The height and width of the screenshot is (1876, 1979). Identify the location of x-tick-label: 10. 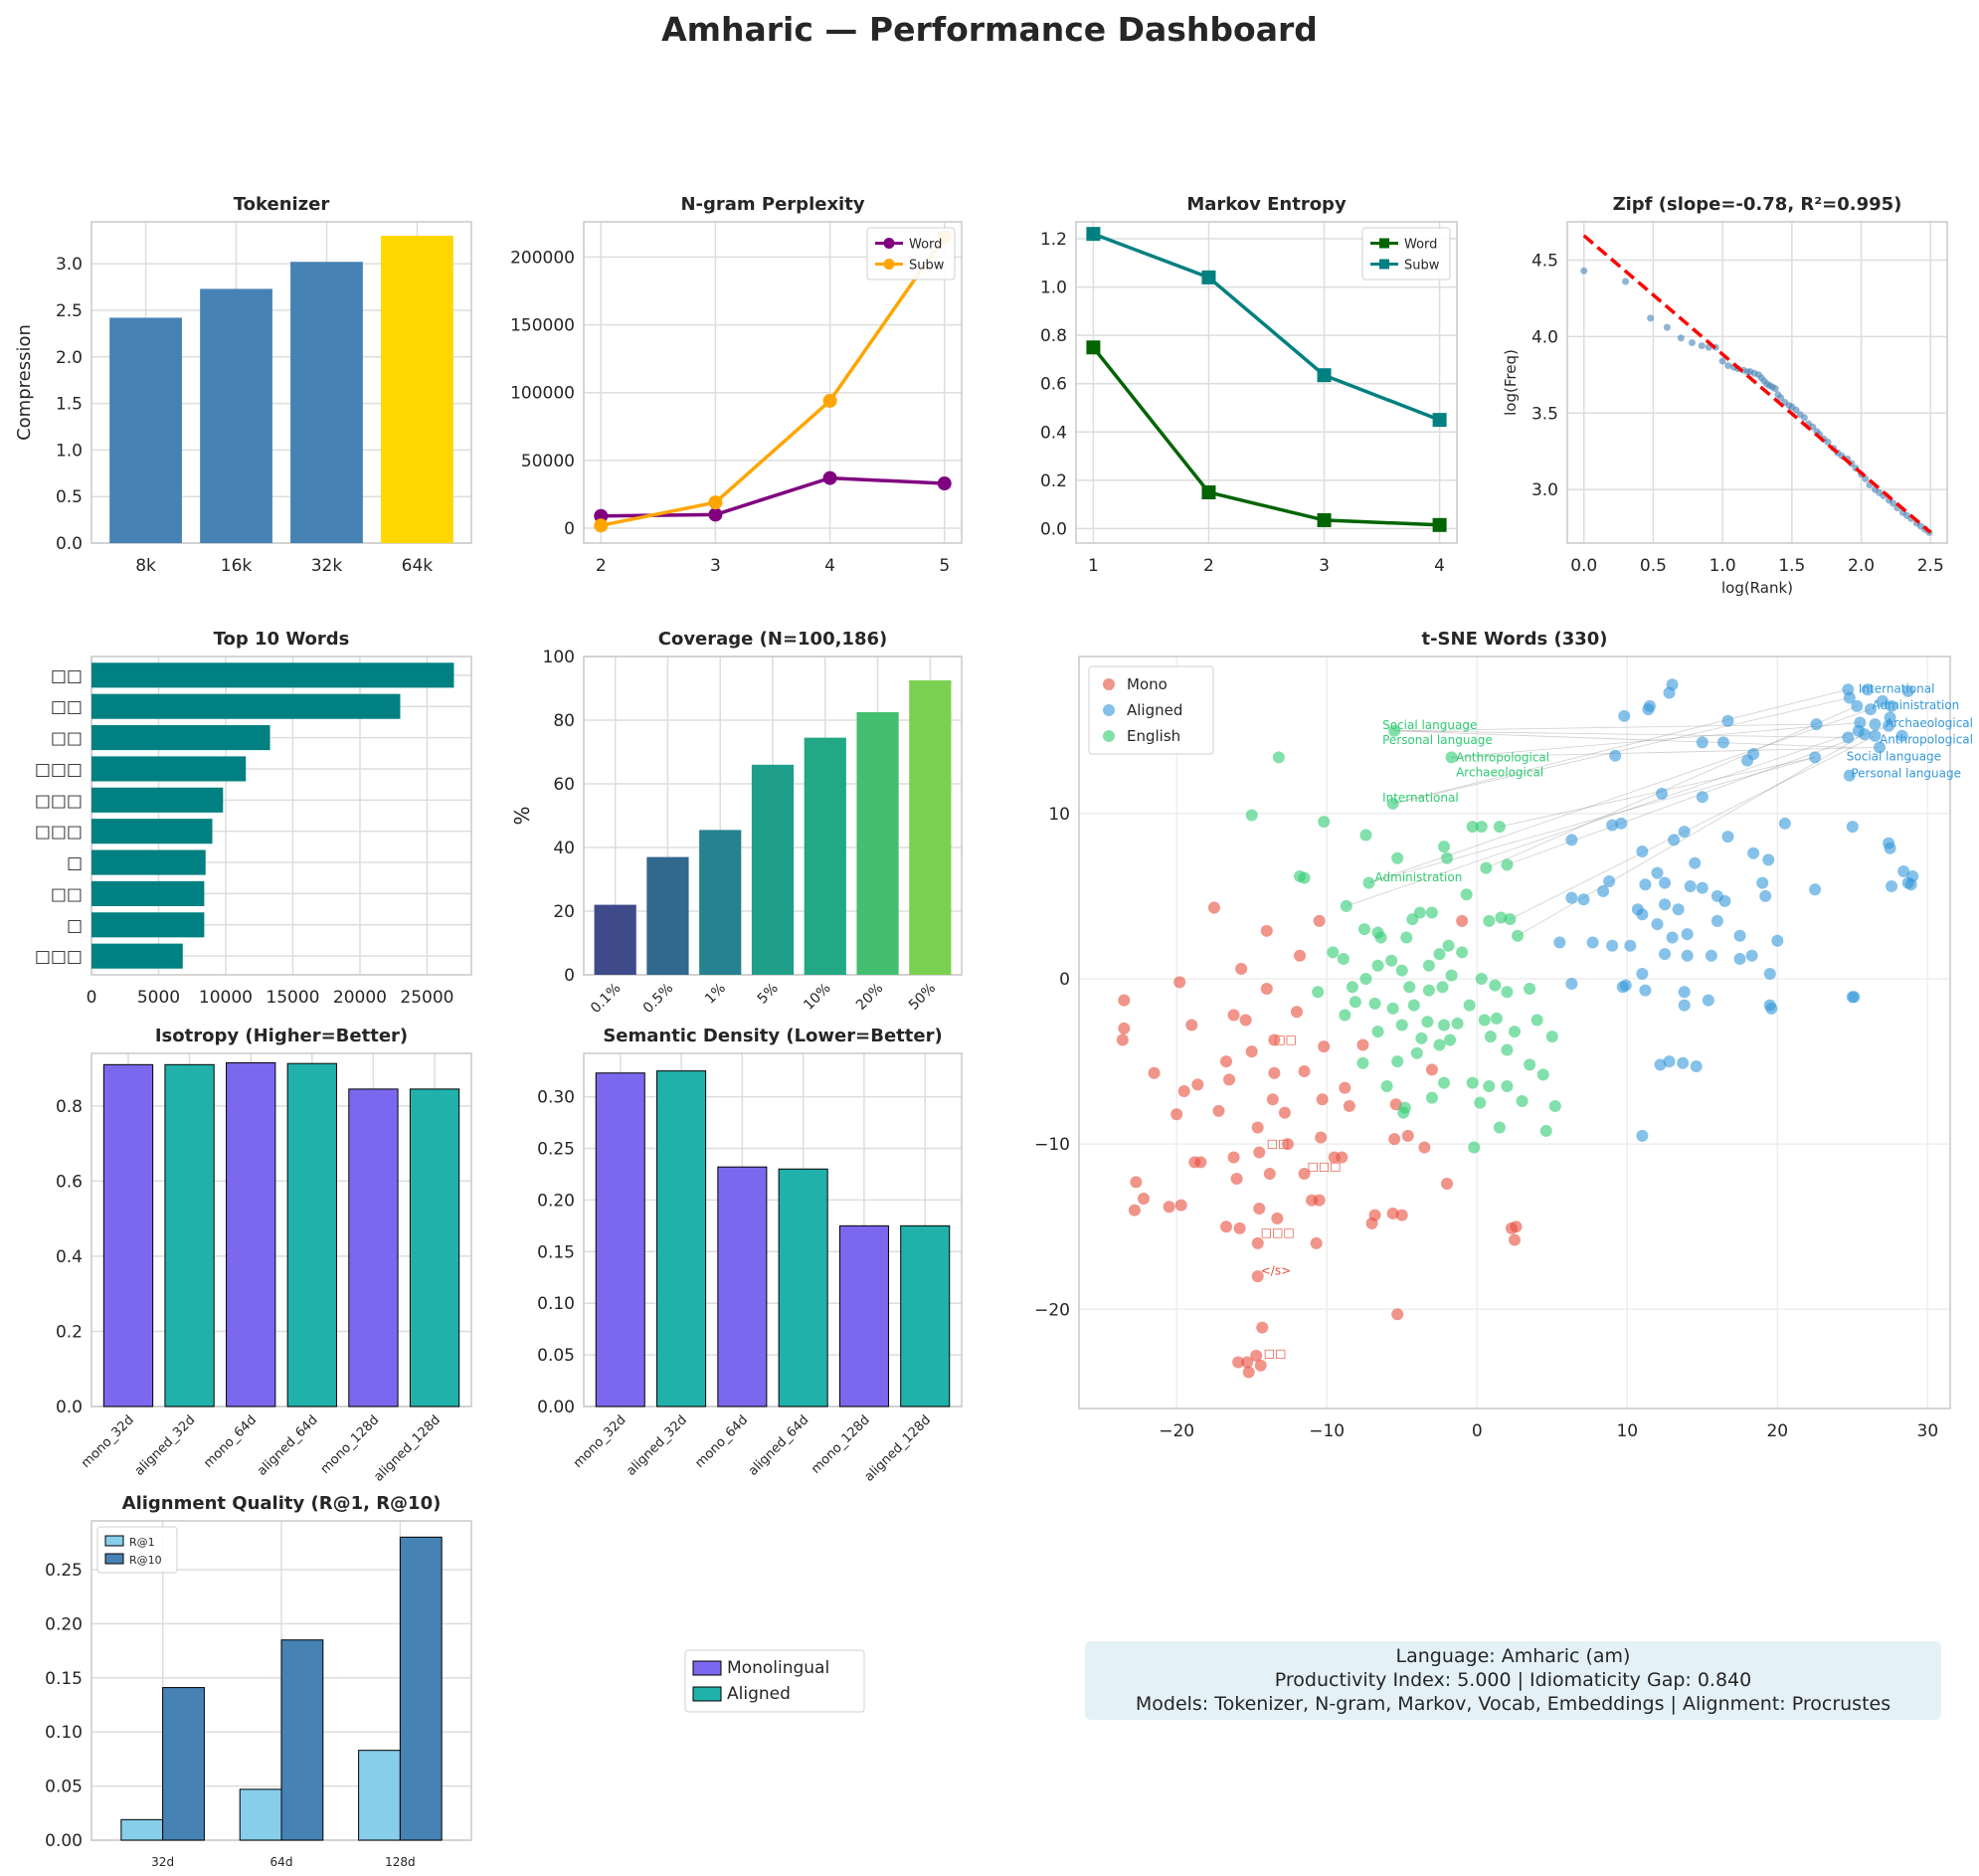
(1627, 1431).